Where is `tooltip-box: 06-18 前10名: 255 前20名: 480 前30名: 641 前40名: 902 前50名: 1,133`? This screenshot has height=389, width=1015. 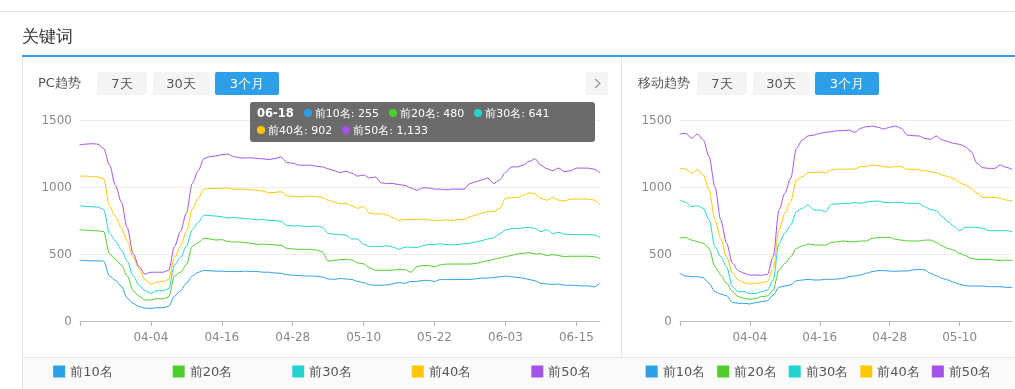 tooltip-box: 06-18 前10名: 255 前20名: 480 前30名: 641 前40名: 902 前50名: 1,133 is located at coordinates (422, 122).